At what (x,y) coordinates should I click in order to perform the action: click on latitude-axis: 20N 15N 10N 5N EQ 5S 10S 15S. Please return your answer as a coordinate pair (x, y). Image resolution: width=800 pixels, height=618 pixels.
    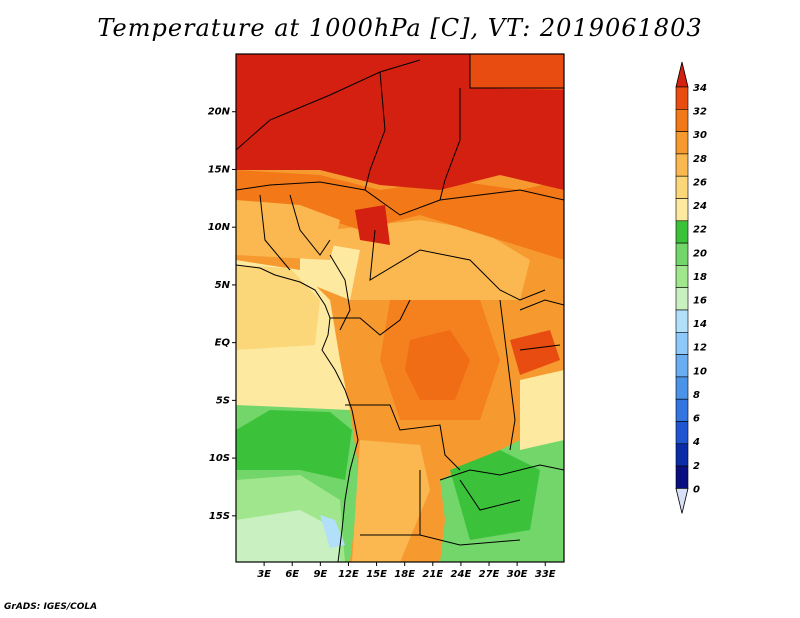
    Looking at the image, I should click on (222, 314).